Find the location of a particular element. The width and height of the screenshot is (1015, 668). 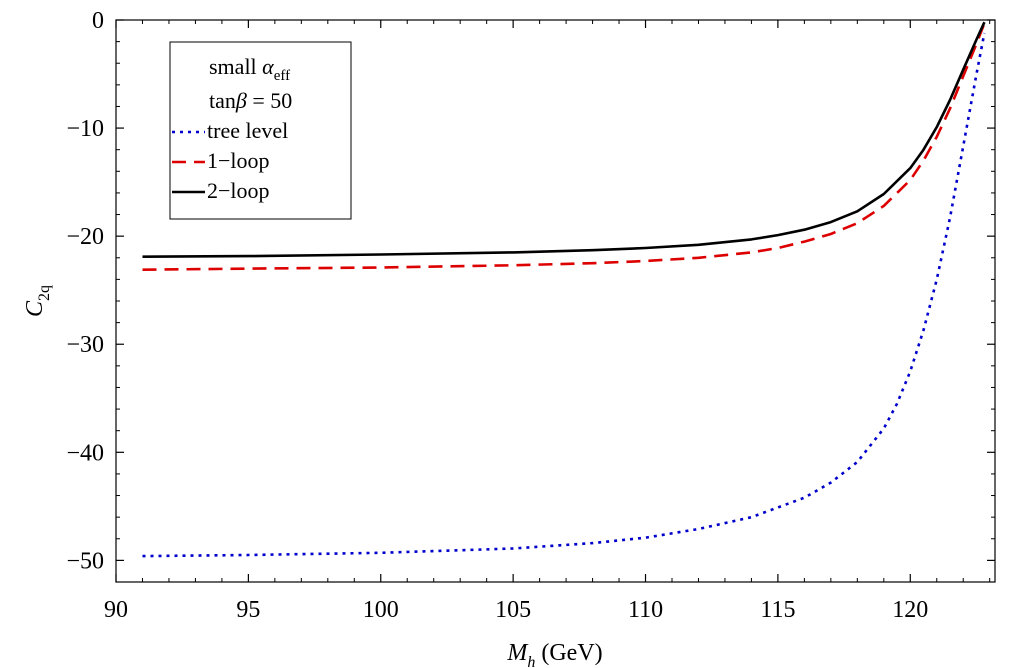

x-tick-label: 110 is located at coordinates (645, 610).